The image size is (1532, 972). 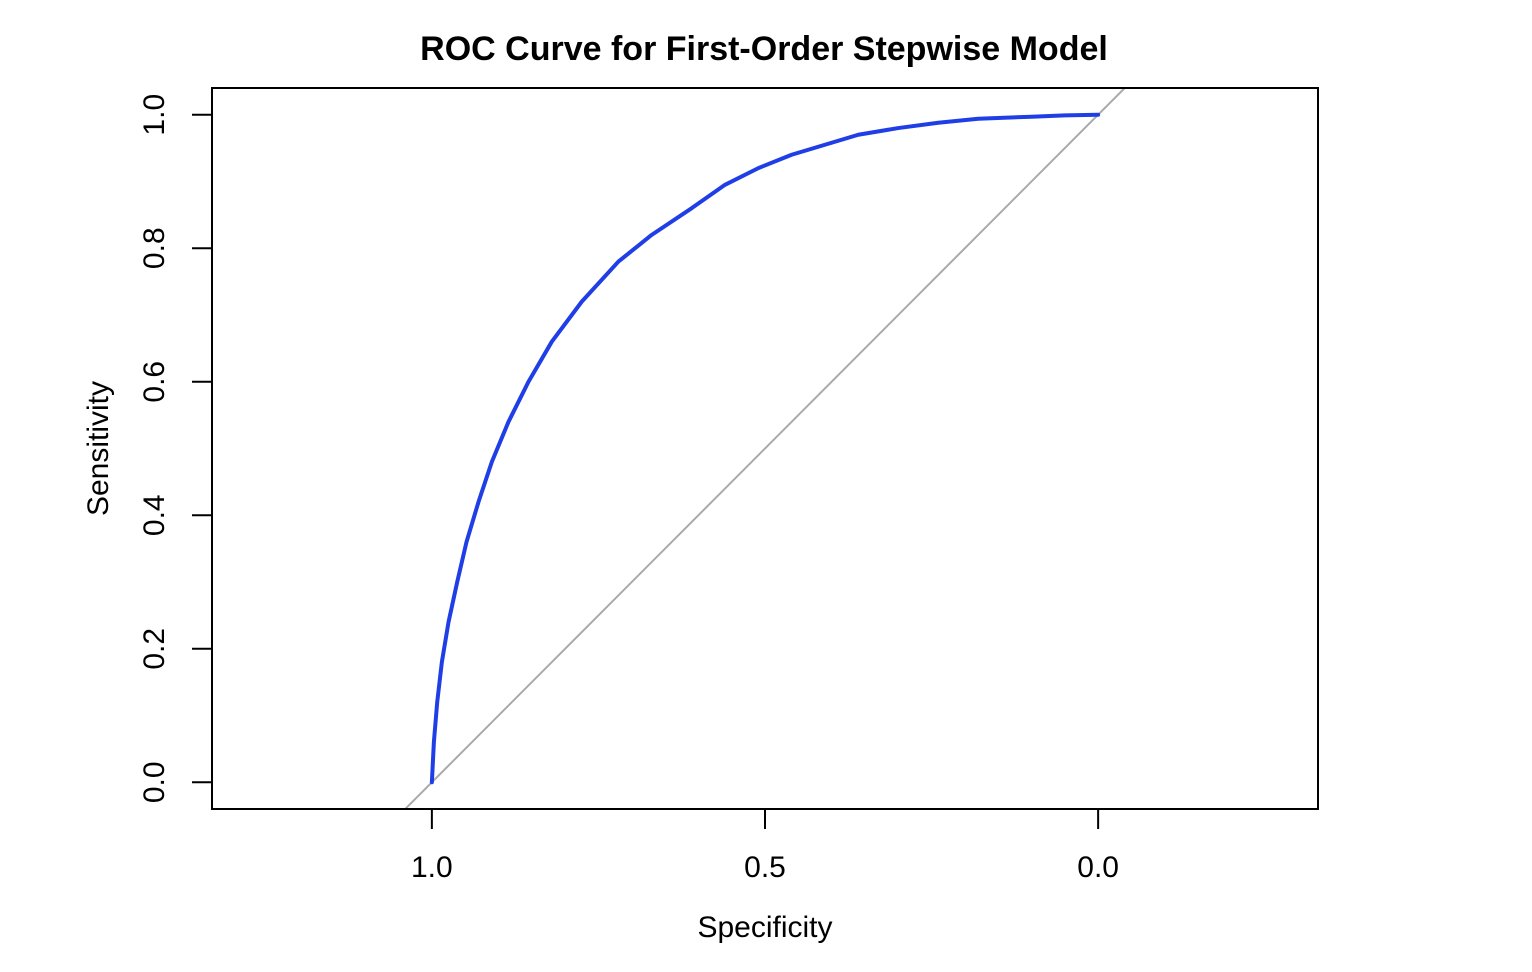 What do you see at coordinates (432, 867) in the screenshot?
I see `x-tick-label: 1.0` at bounding box center [432, 867].